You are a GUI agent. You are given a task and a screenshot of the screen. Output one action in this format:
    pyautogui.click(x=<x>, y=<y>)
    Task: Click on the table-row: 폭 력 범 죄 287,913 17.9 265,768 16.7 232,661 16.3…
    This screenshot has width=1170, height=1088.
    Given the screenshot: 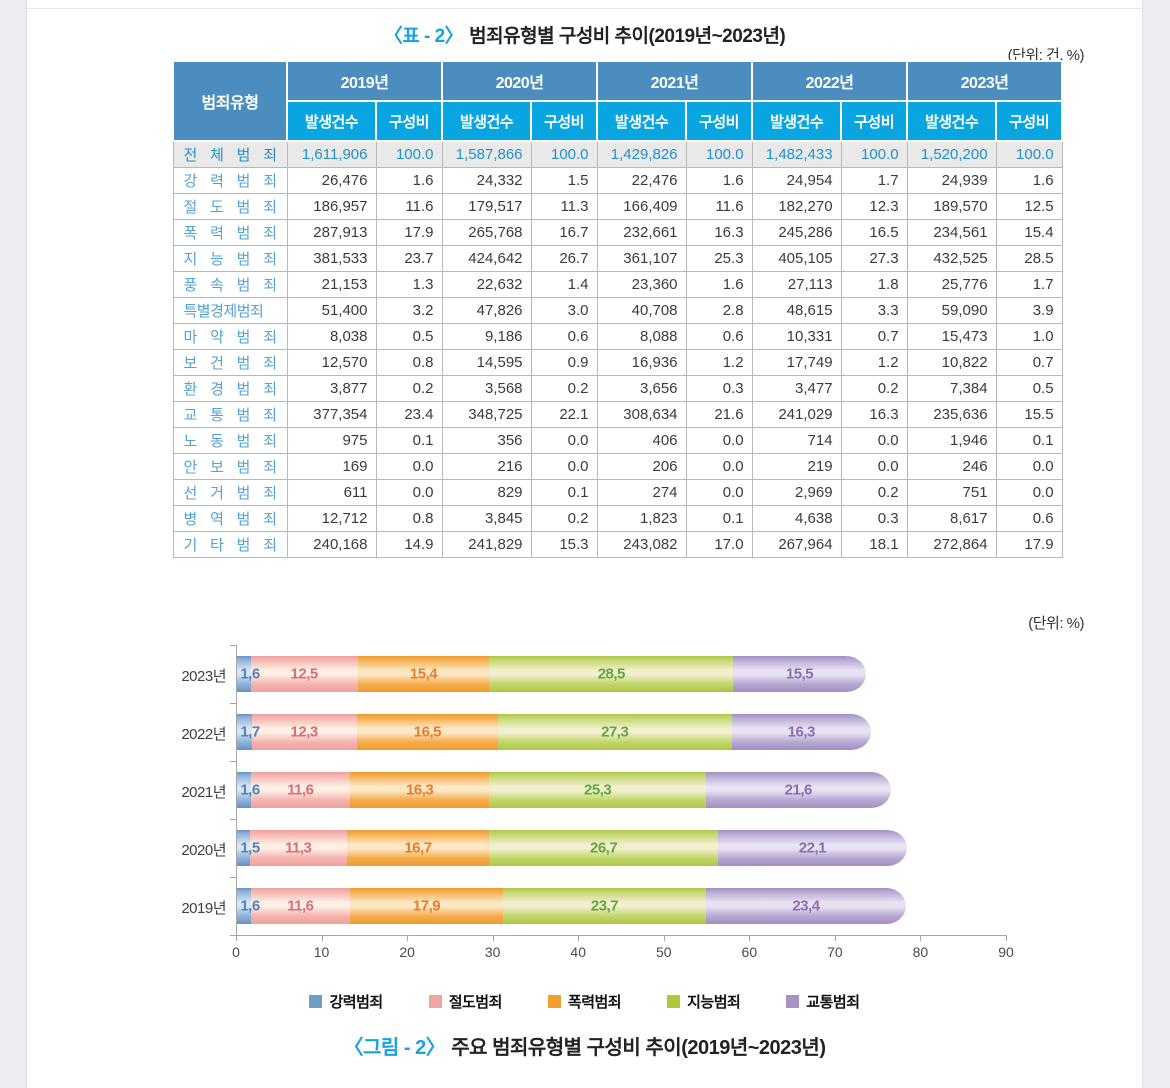 What is the action you would take?
    pyautogui.click(x=617, y=232)
    